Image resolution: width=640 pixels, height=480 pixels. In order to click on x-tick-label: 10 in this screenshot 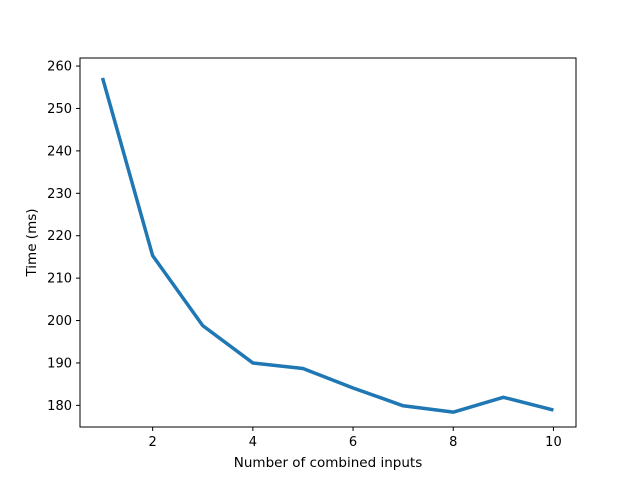, I will do `click(553, 442)`.